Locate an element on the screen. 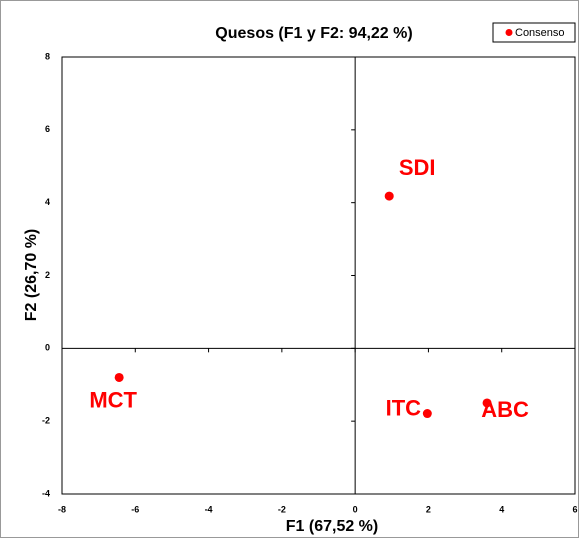  y-tick-label: 6 is located at coordinates (47, 129).